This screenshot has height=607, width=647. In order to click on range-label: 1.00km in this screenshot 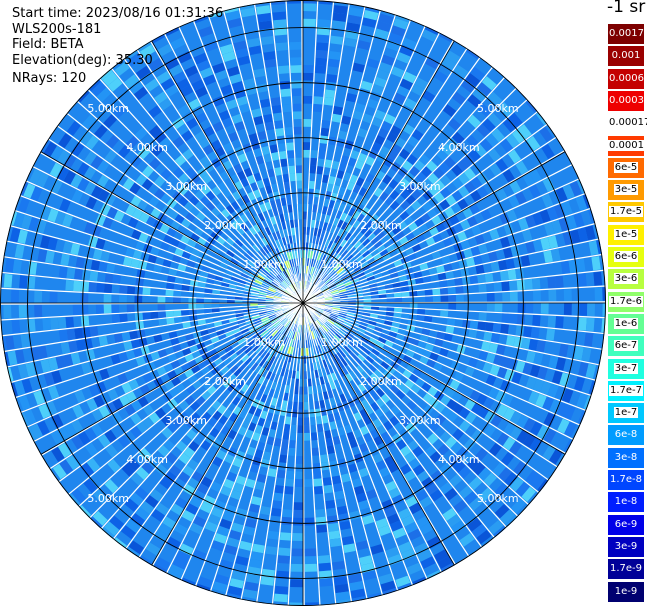, I will do `click(264, 342)`.